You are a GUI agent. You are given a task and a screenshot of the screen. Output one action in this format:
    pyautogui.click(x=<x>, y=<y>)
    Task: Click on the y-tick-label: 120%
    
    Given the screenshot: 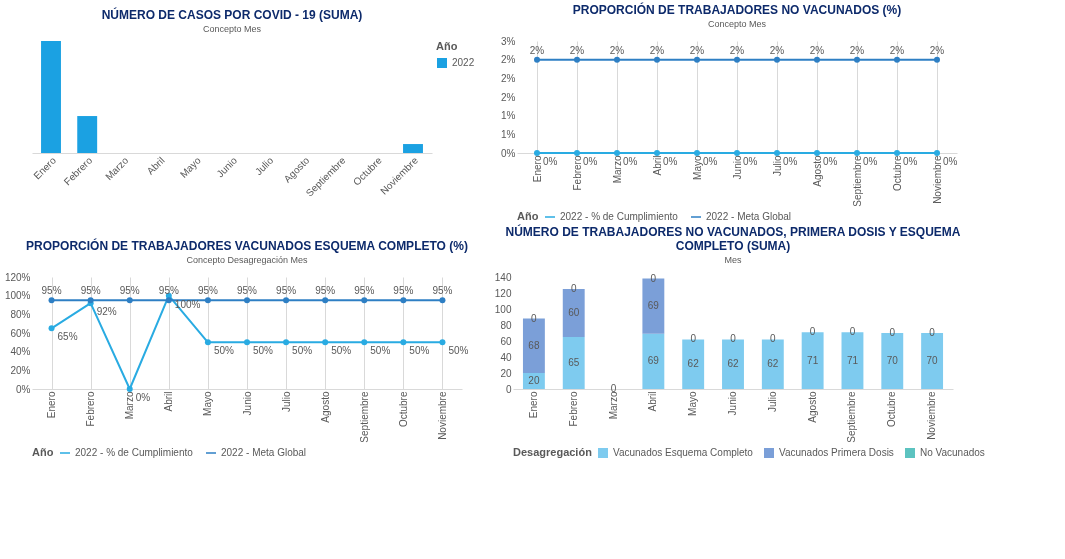 What is the action you would take?
    pyautogui.click(x=17, y=277)
    